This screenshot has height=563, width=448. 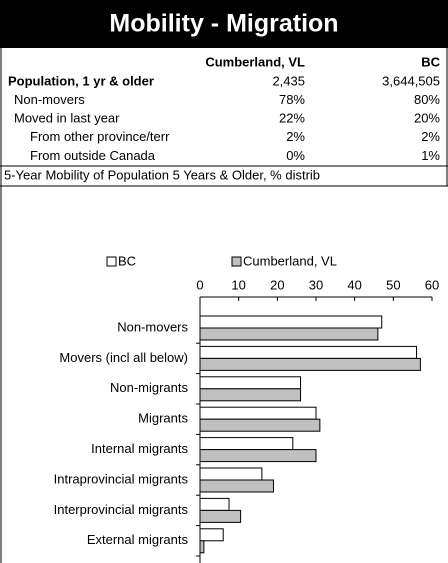 I want to click on category-label: External migrants, so click(x=138, y=539).